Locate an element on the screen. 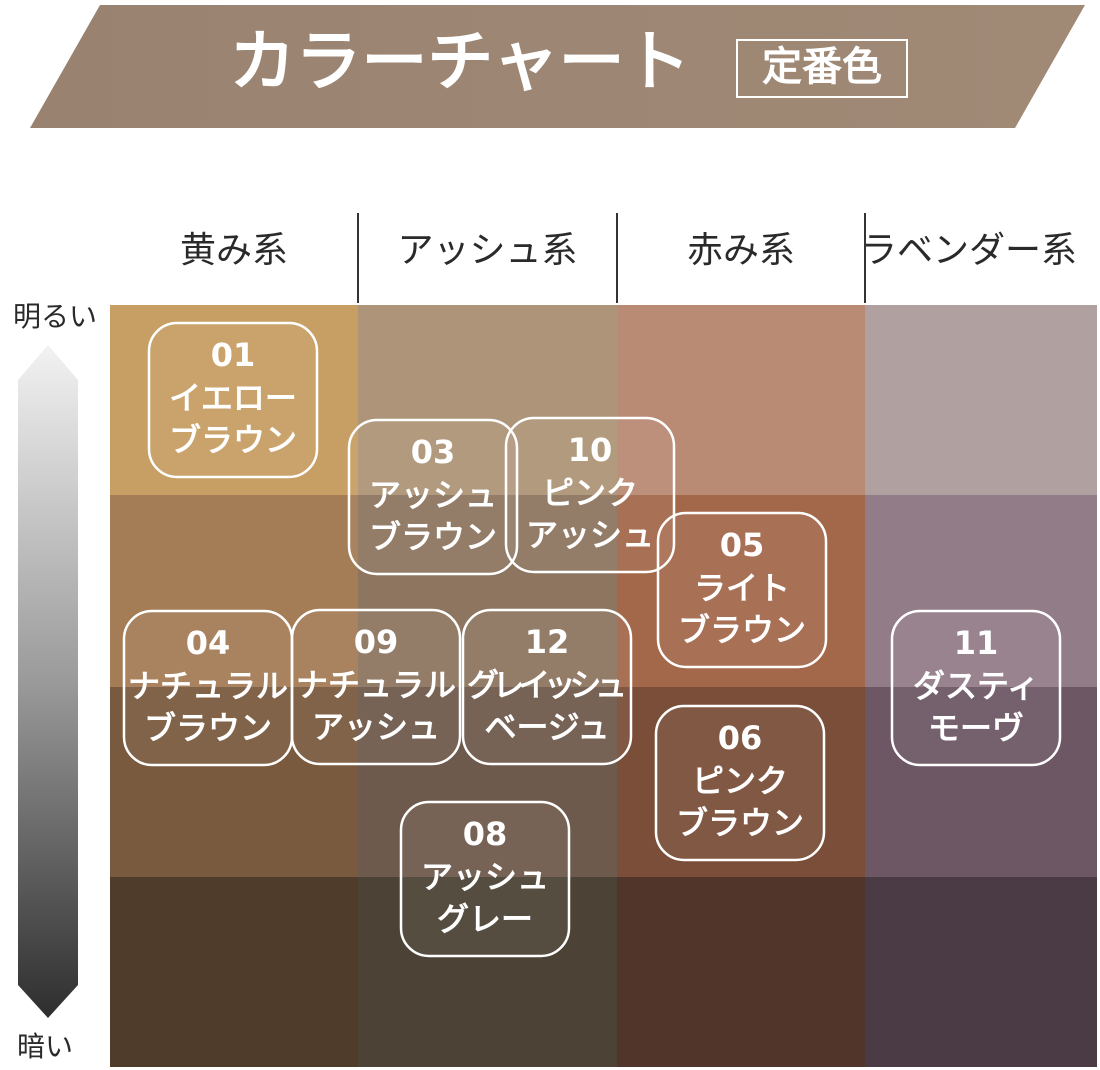 The image size is (1100, 1070). item-number: 08 is located at coordinates (485, 834).